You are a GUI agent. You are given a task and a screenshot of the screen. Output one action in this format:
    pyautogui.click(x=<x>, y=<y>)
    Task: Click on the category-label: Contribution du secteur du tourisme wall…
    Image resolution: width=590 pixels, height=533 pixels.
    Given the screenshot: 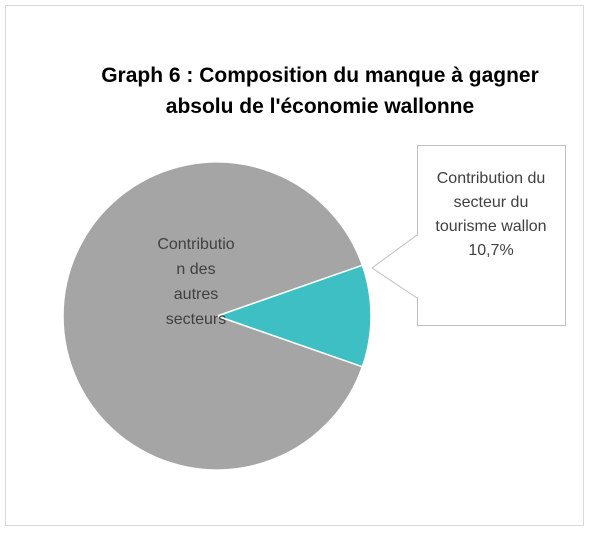 What is the action you would take?
    pyautogui.click(x=491, y=202)
    